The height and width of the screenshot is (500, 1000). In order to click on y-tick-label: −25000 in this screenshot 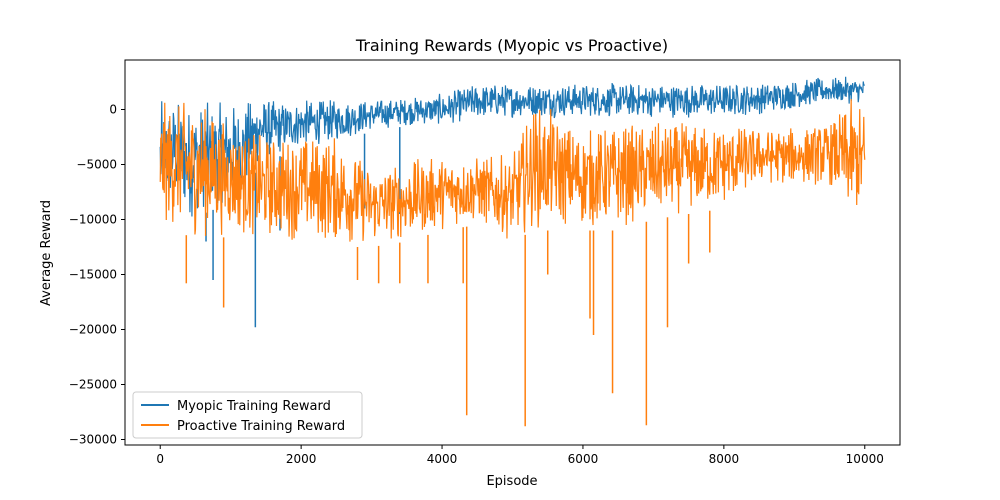, I will do `click(93, 385)`.